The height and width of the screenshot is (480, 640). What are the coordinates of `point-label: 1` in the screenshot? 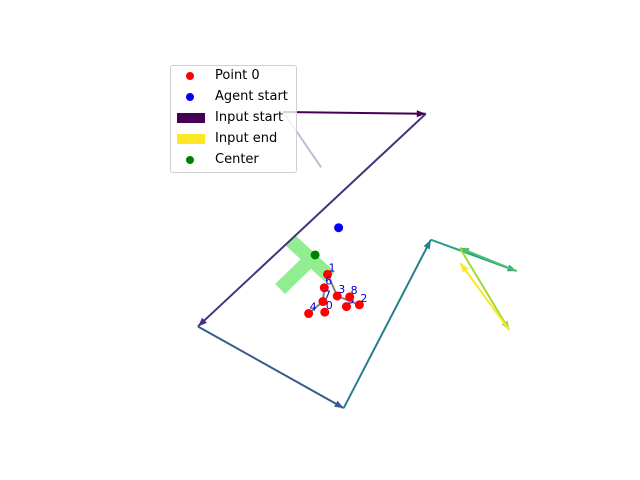 It's located at (332, 267).